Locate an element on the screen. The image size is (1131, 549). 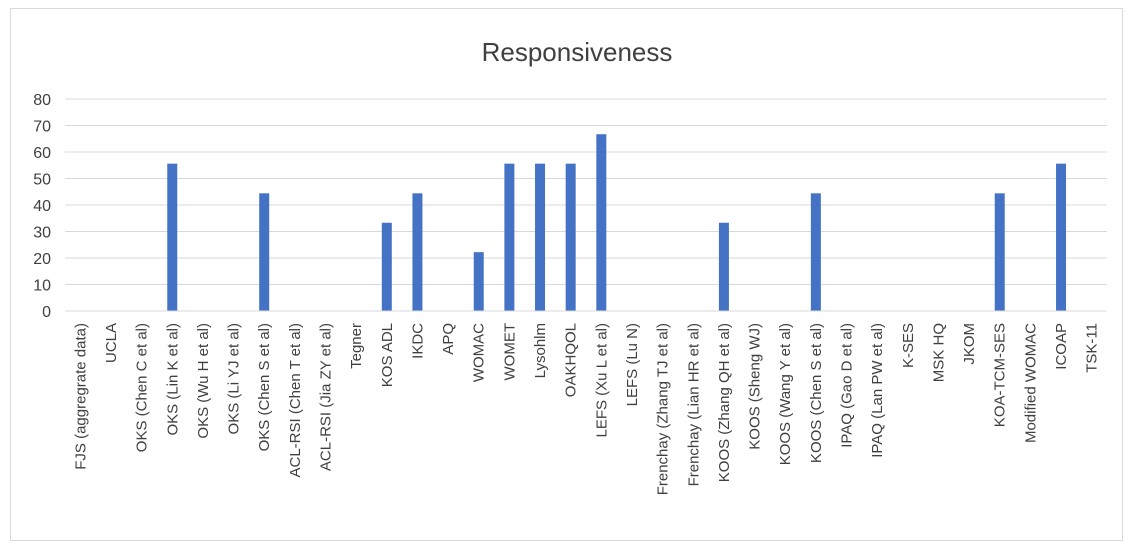
x-tick-label: ACL-RSI (Jia ZY et al) is located at coordinates (326, 397).